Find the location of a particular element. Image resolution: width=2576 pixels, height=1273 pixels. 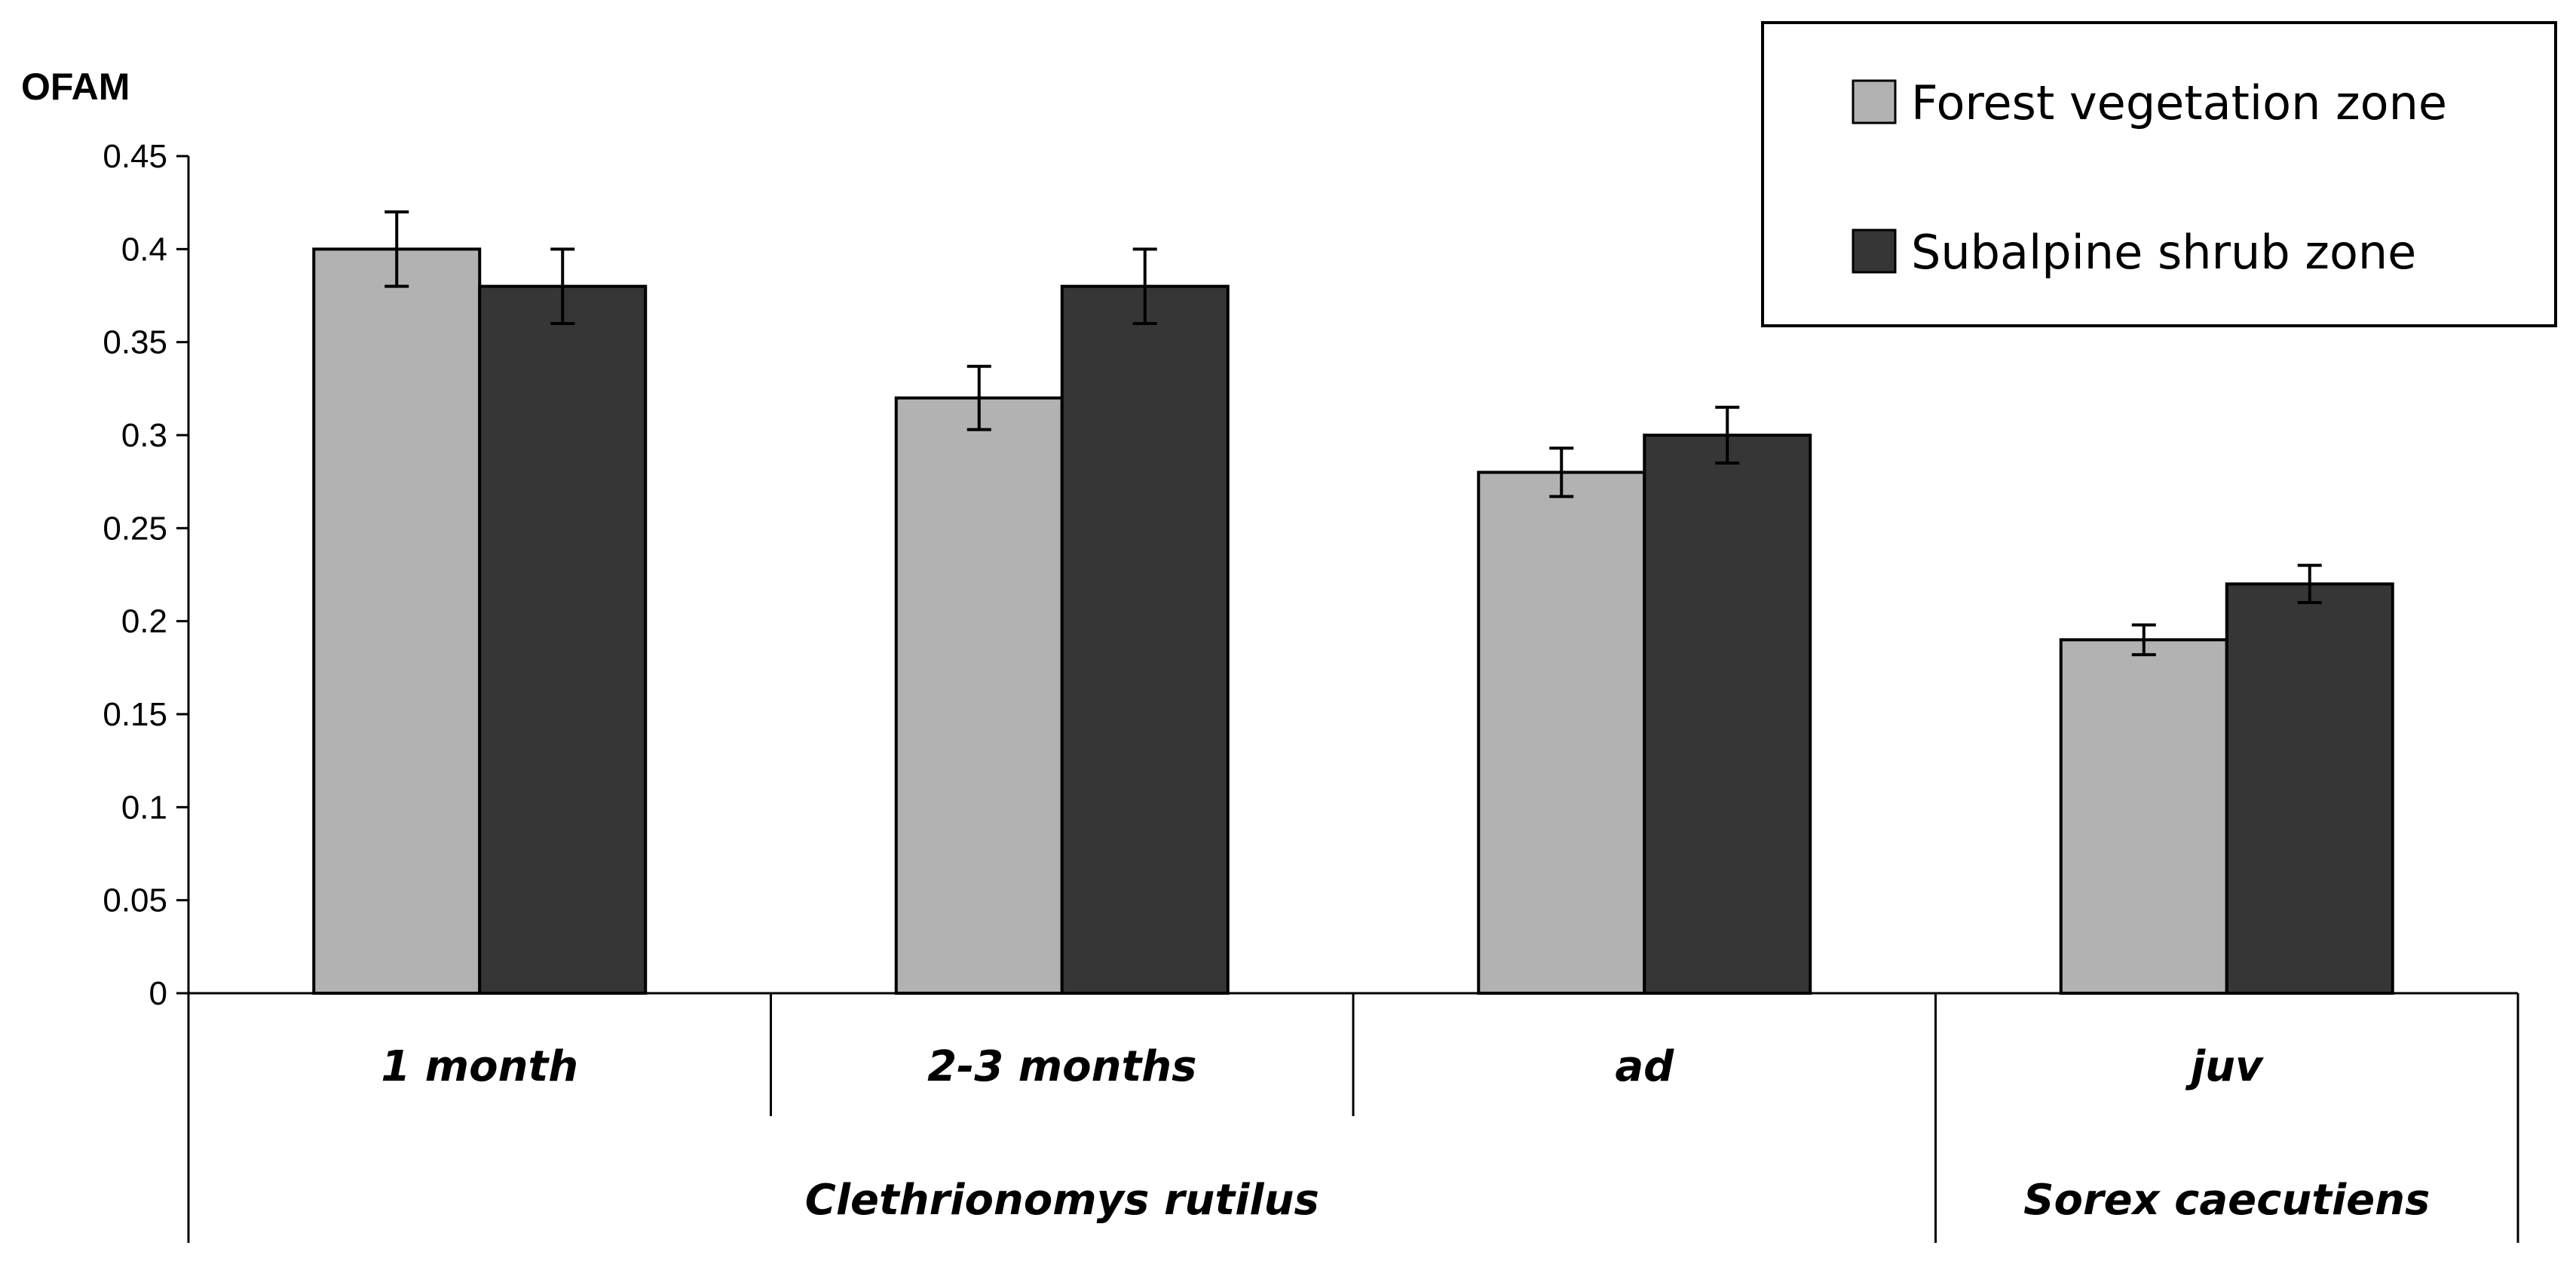

y-axis-title: OFAM is located at coordinates (75, 87).